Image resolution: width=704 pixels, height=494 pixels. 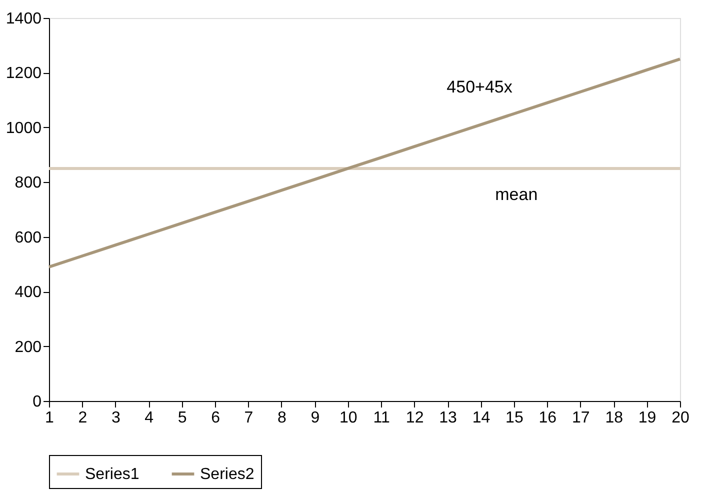 I want to click on x-tick-label: 5, so click(x=182, y=418).